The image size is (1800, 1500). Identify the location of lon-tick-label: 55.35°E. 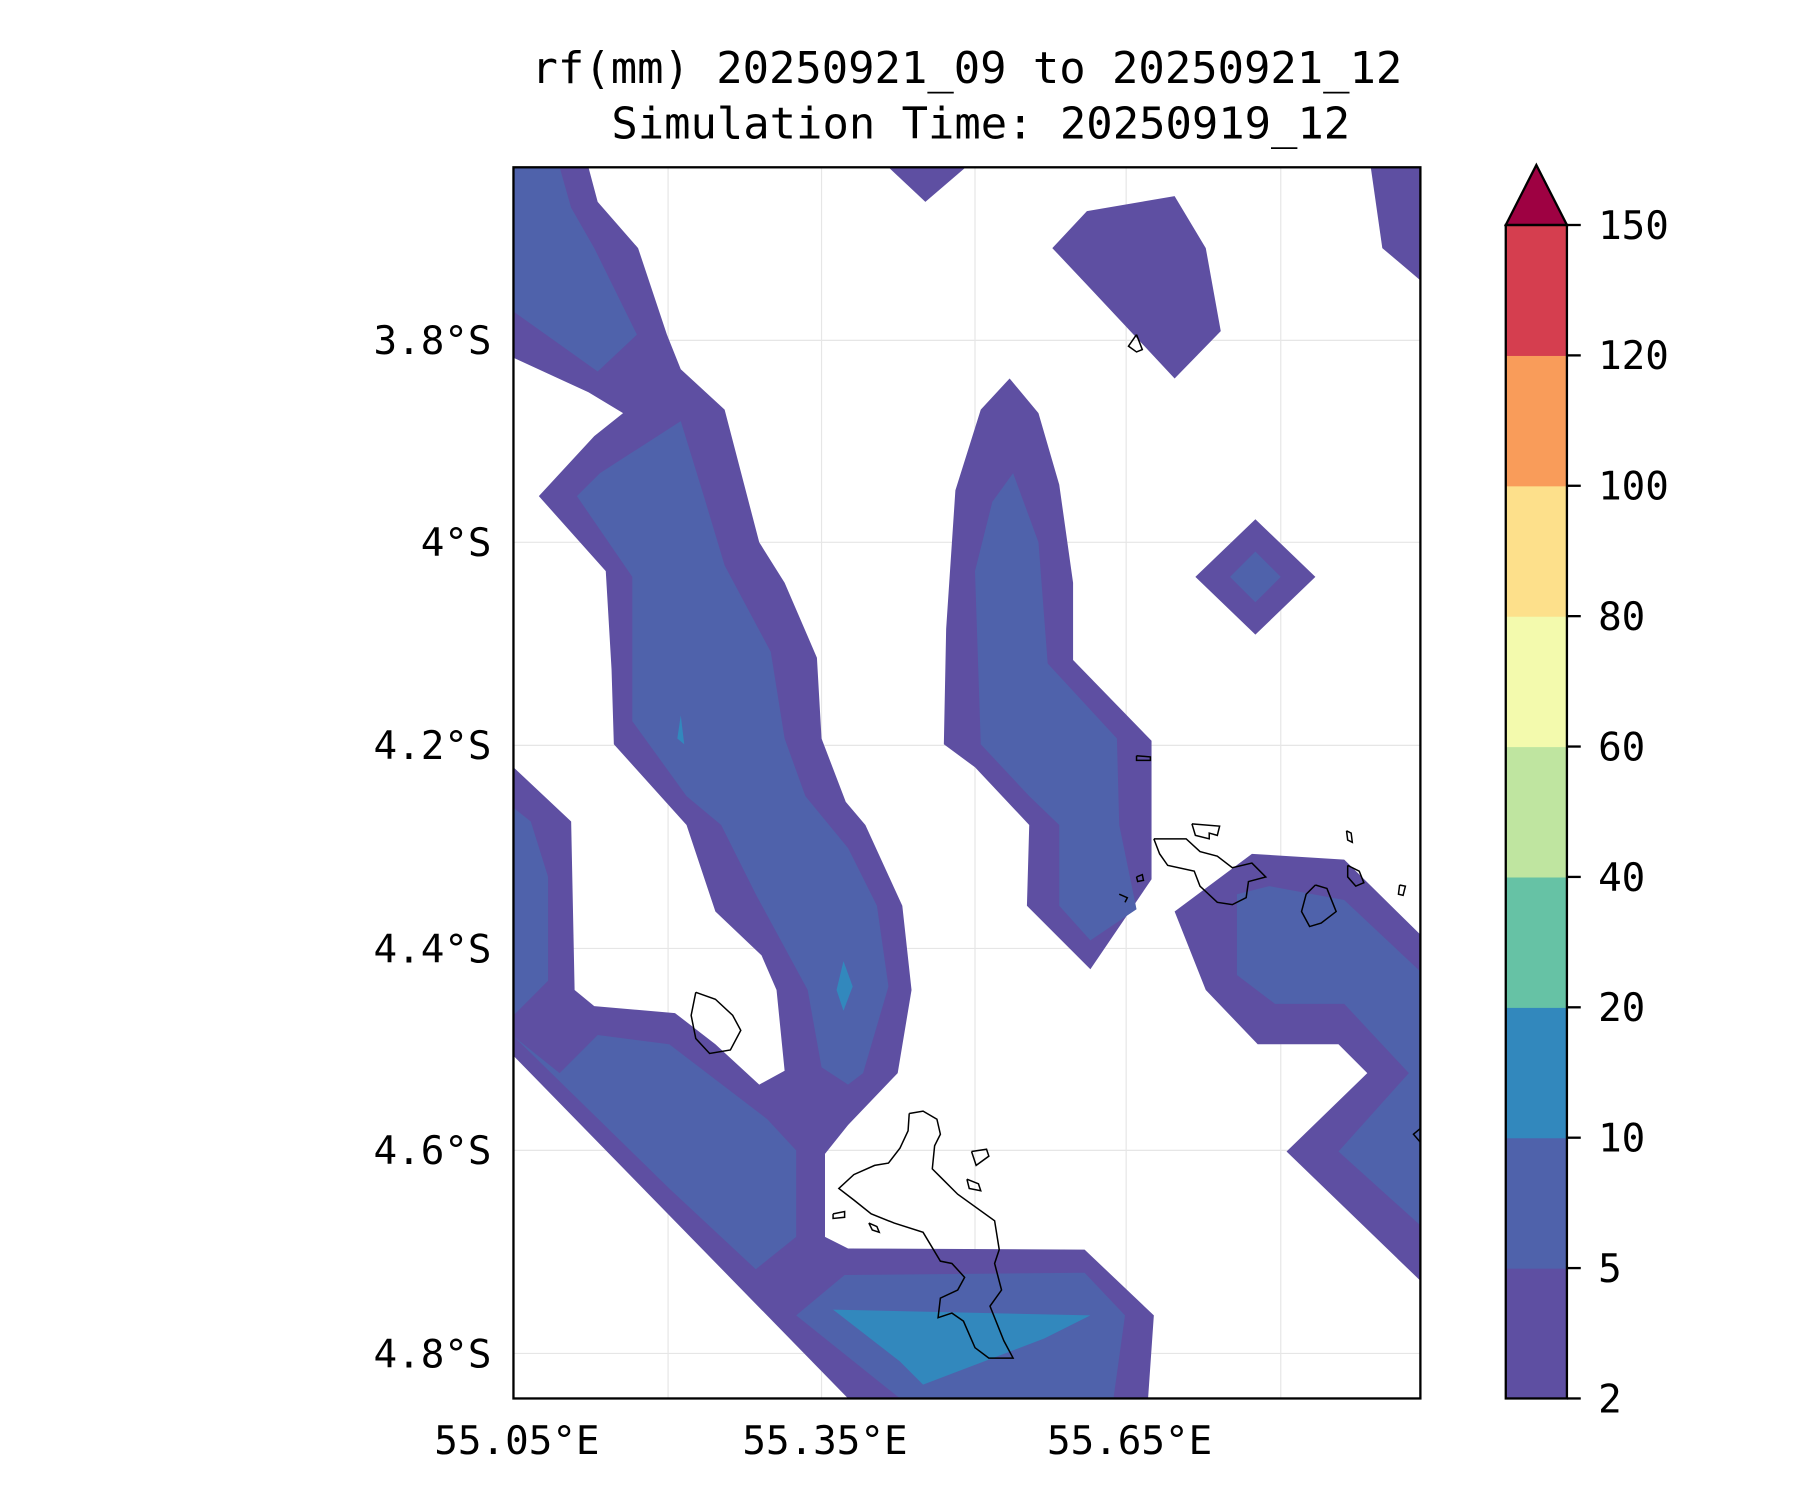
(824, 1441).